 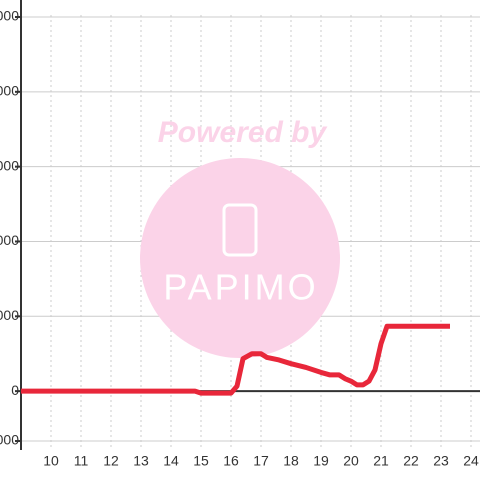 I want to click on line-series, so click(x=235, y=359).